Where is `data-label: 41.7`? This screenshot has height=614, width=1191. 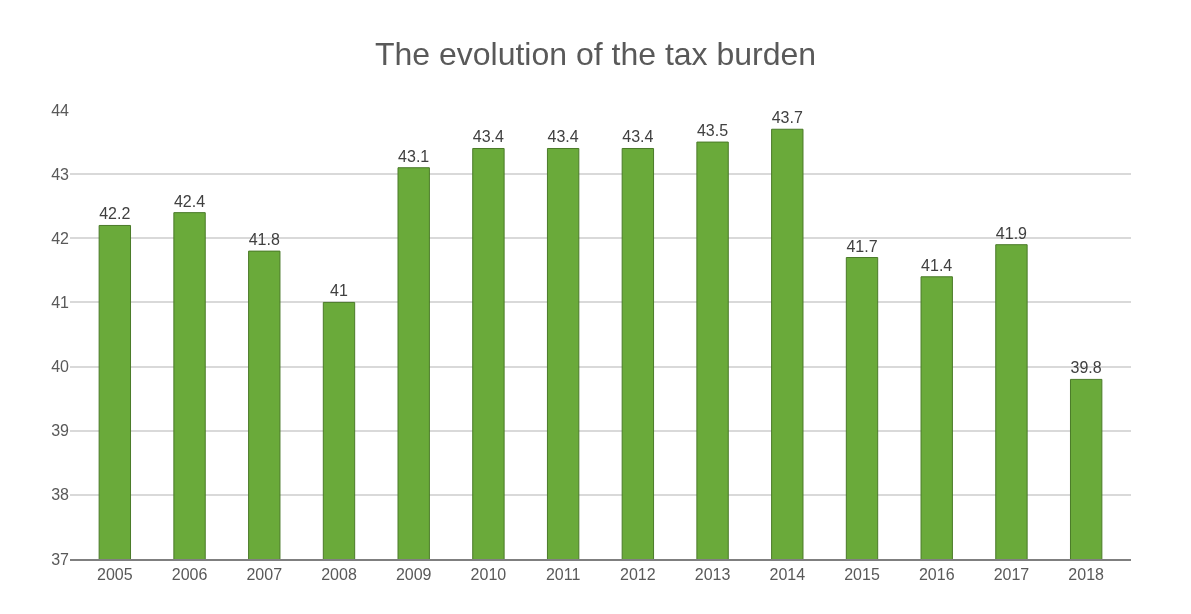 data-label: 41.7 is located at coordinates (862, 246).